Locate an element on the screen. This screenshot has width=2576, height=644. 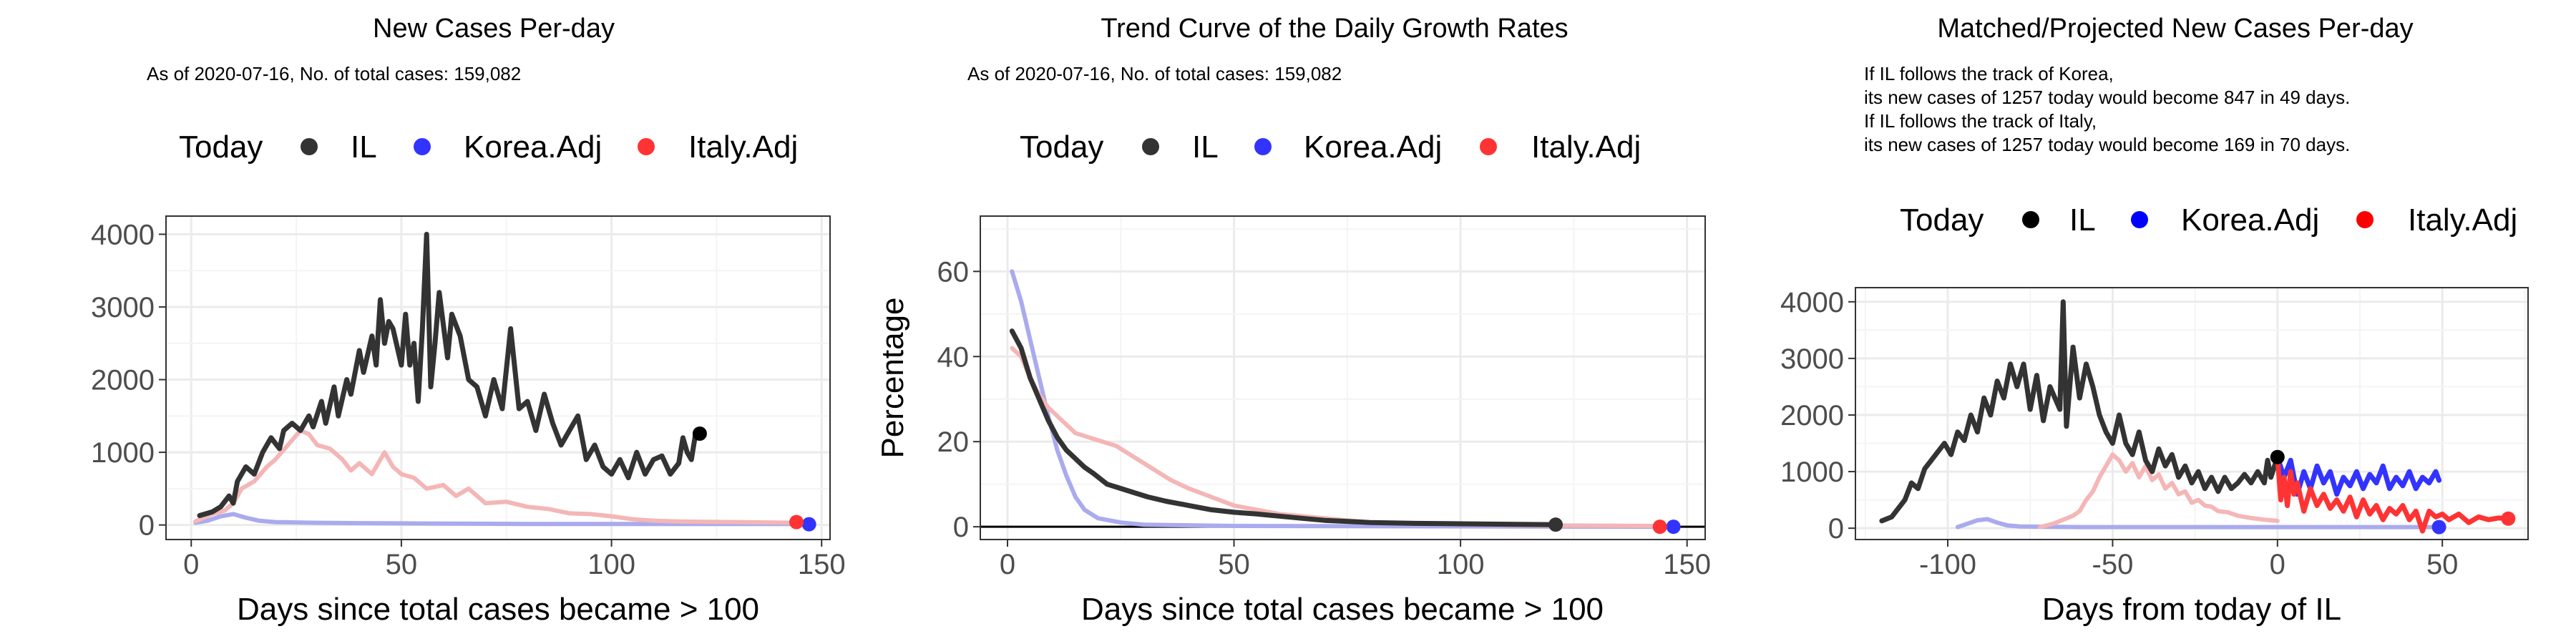
x-tick-label: -50 is located at coordinates (2113, 564).